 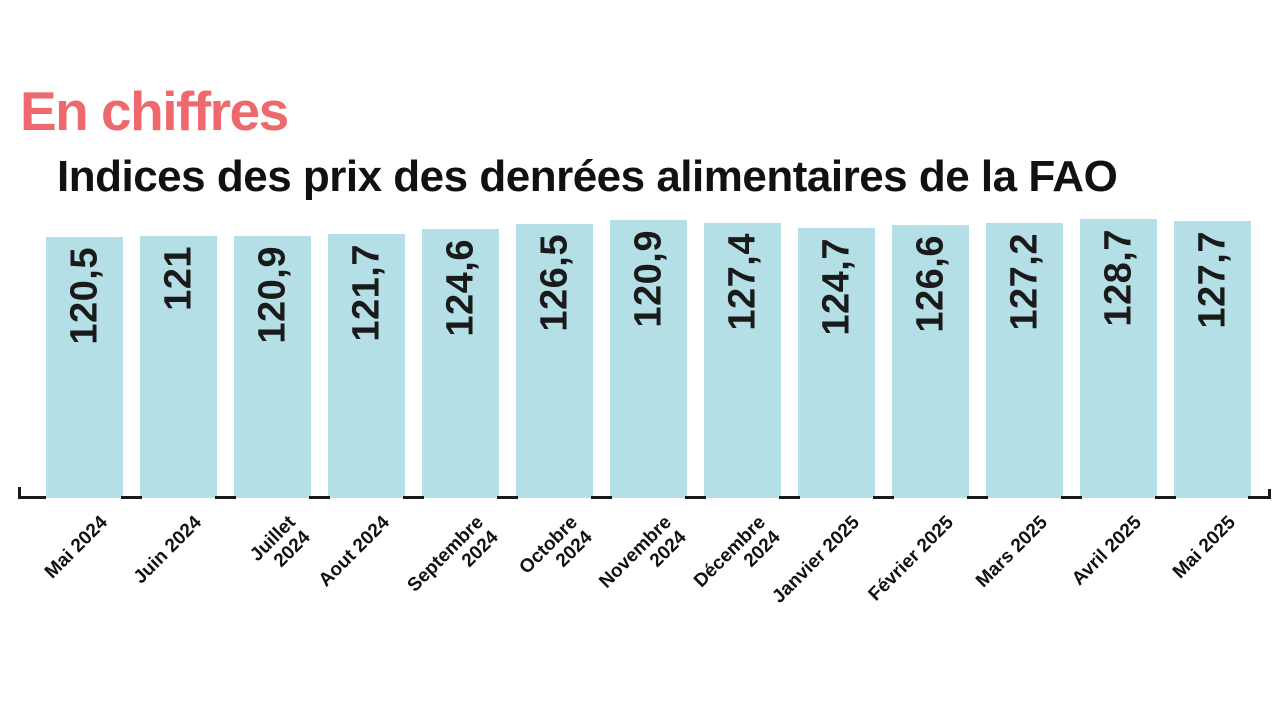 I want to click on bar-value-label: 126,6, so click(x=930, y=284).